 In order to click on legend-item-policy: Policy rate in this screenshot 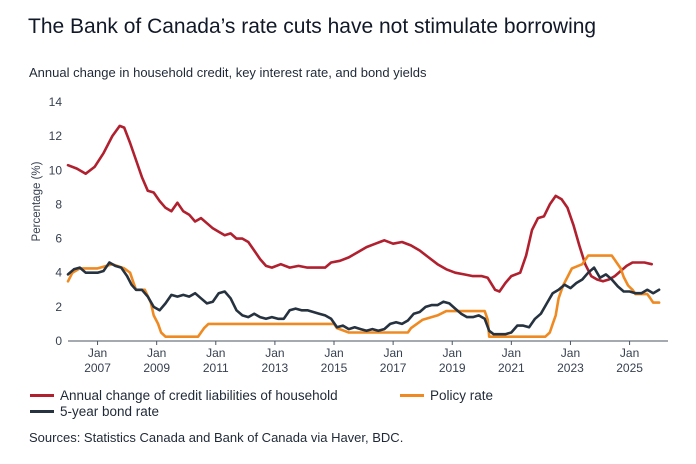, I will do `click(446, 395)`.